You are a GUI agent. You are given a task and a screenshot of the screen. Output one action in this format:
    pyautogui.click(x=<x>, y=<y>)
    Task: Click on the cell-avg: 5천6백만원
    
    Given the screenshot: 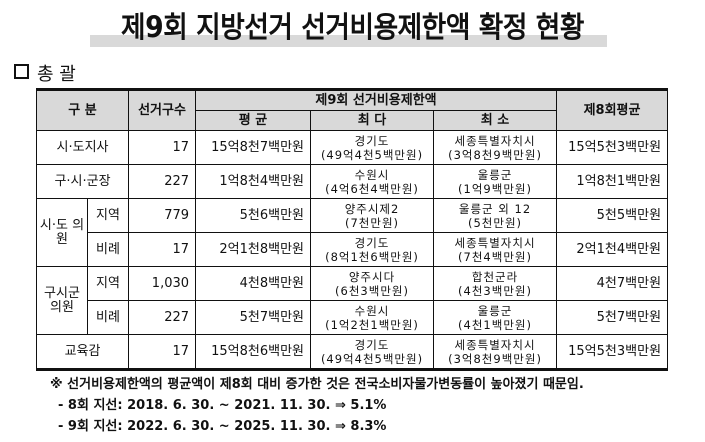 What is the action you would take?
    pyautogui.click(x=253, y=215)
    